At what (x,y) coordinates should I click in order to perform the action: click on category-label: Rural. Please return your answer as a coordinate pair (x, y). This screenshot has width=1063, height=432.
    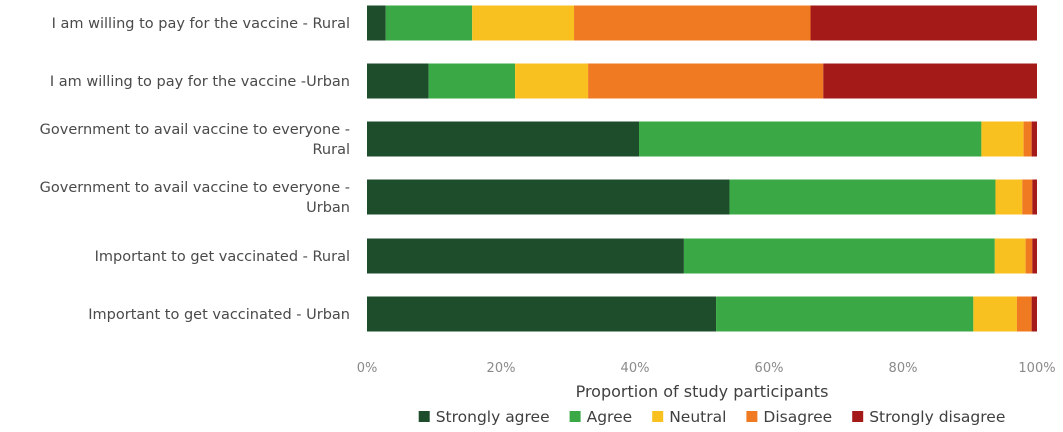
    Looking at the image, I should click on (332, 150).